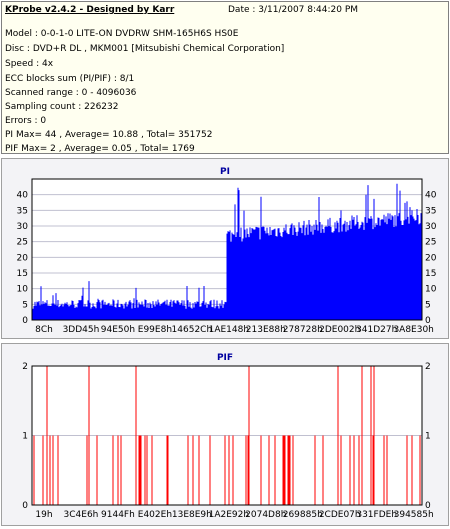 The width and height of the screenshot is (450, 529). I want to click on errors-info: Errors : 0, so click(26, 121).